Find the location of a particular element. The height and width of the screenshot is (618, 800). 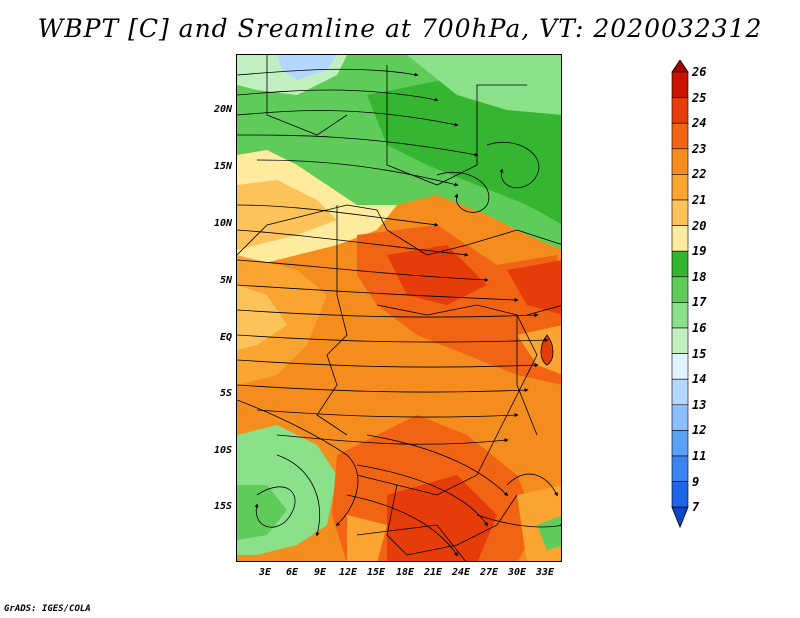

colorbar-top-arrow is located at coordinates (680, 66).